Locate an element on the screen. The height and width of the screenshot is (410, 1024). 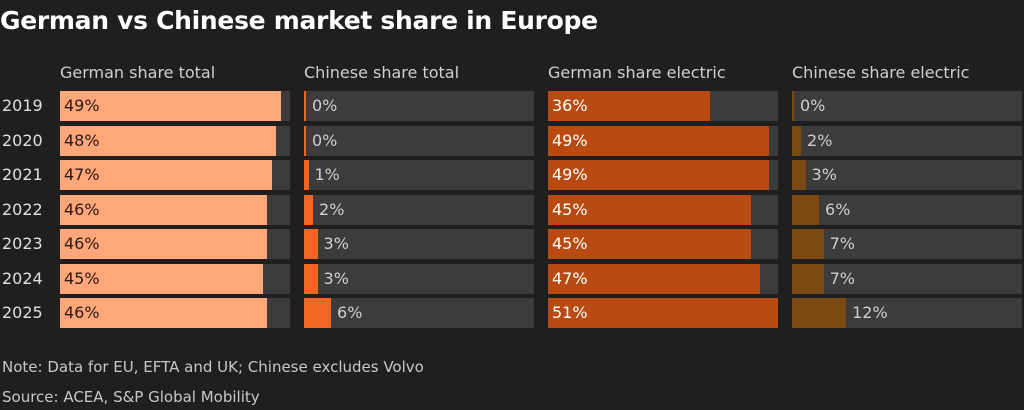
bar-german-share-electric-2023 is located at coordinates (649, 244).